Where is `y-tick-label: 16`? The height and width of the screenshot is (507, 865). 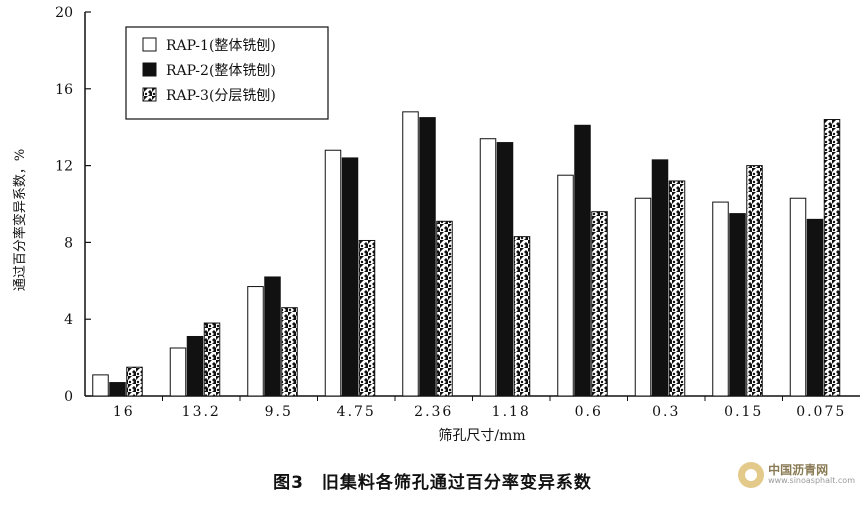
y-tick-label: 16 is located at coordinates (64, 90).